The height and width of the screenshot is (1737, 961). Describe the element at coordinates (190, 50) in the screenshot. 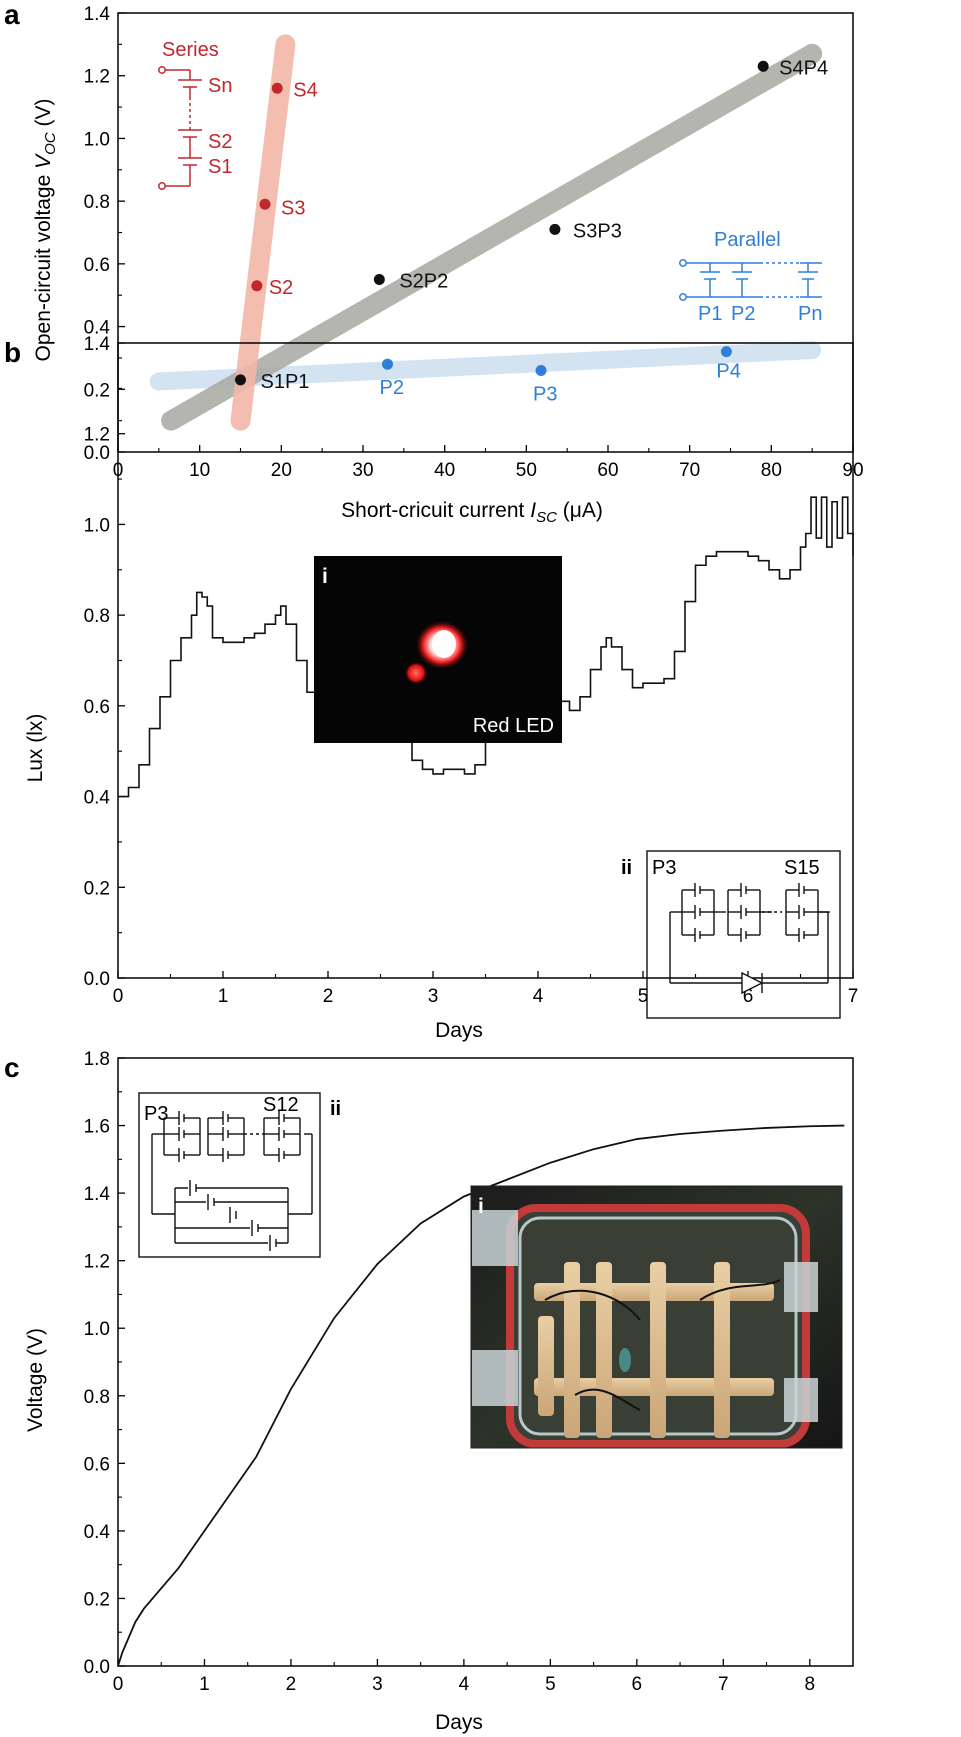

I see `series-inset-title: Series` at that location.